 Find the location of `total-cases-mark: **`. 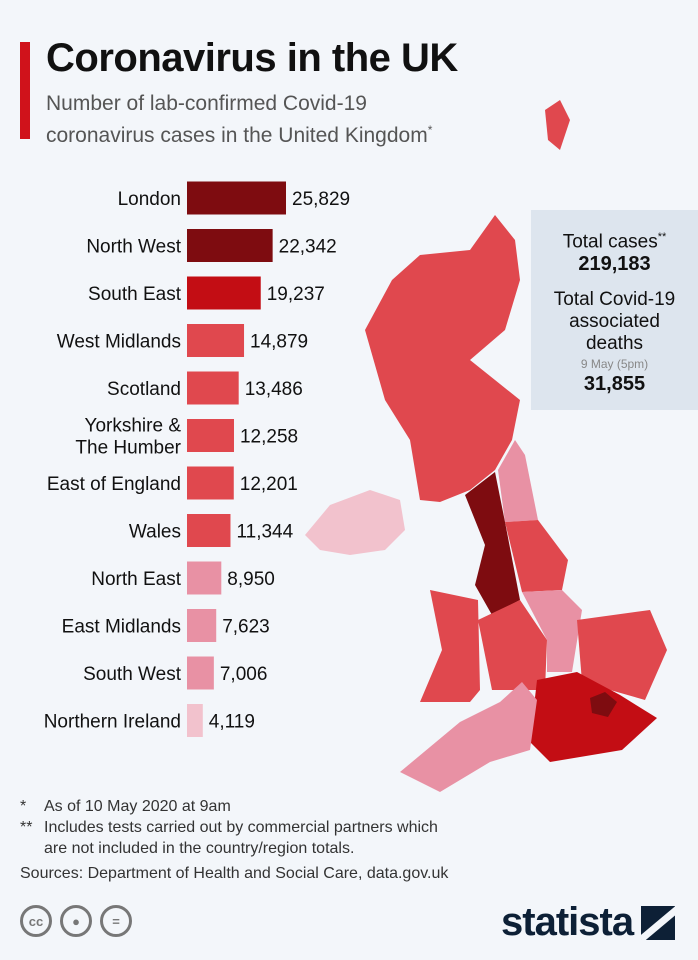

total-cases-mark: ** is located at coordinates (662, 237).